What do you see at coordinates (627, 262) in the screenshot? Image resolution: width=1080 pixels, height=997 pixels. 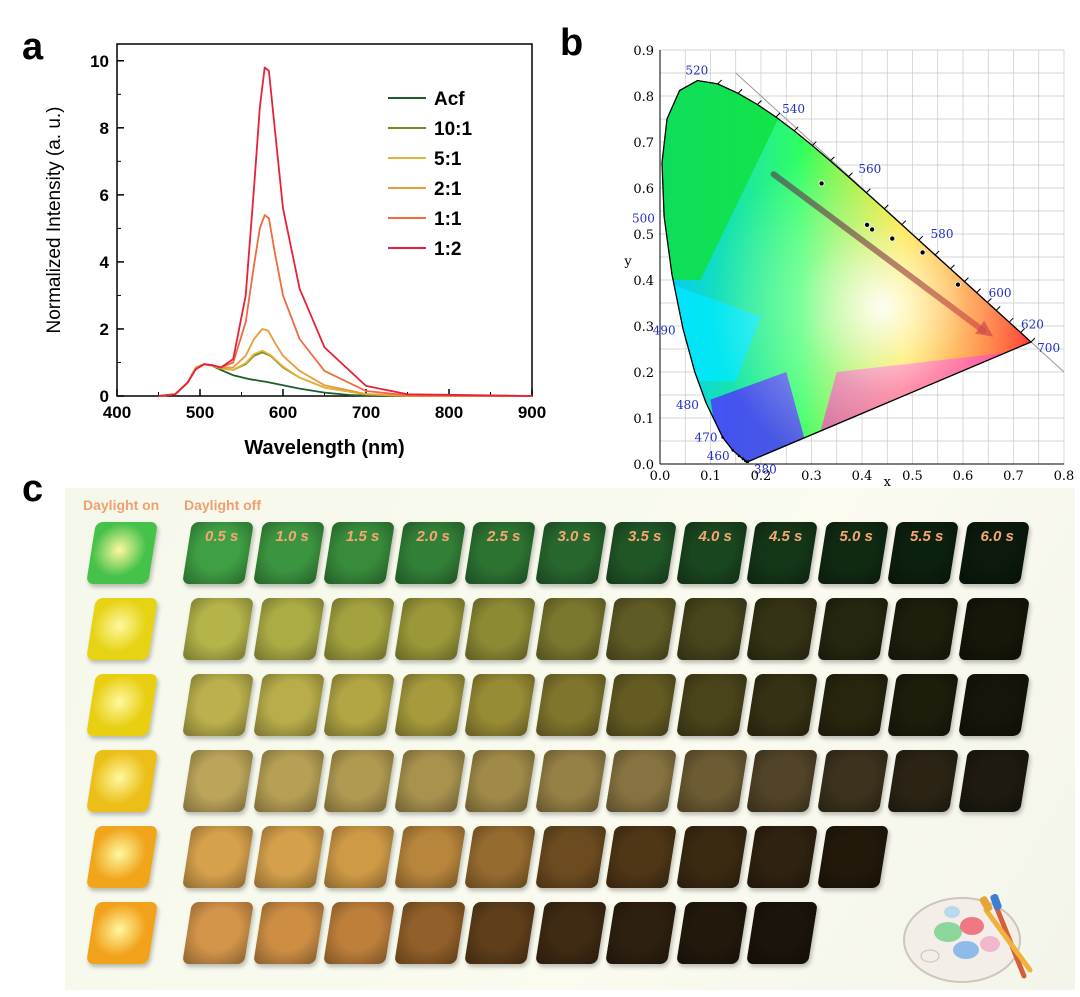 I see `y-axis-label: y` at bounding box center [627, 262].